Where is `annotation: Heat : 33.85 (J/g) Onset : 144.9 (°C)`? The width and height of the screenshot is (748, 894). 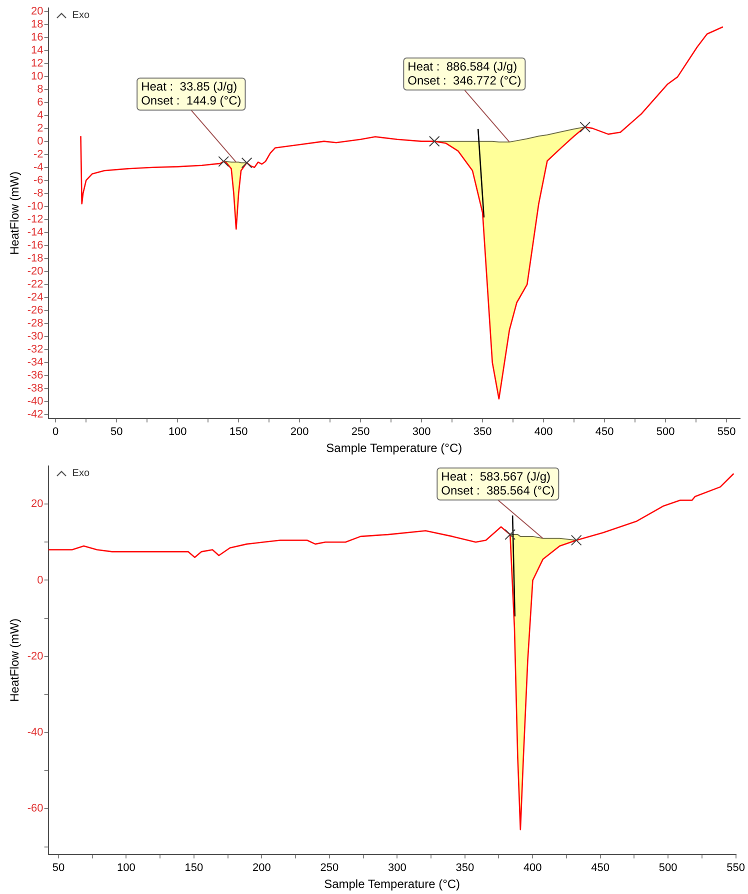
annotation: Heat : 33.85 (J/g) Onset : 144.9 (°C) is located at coordinates (191, 93).